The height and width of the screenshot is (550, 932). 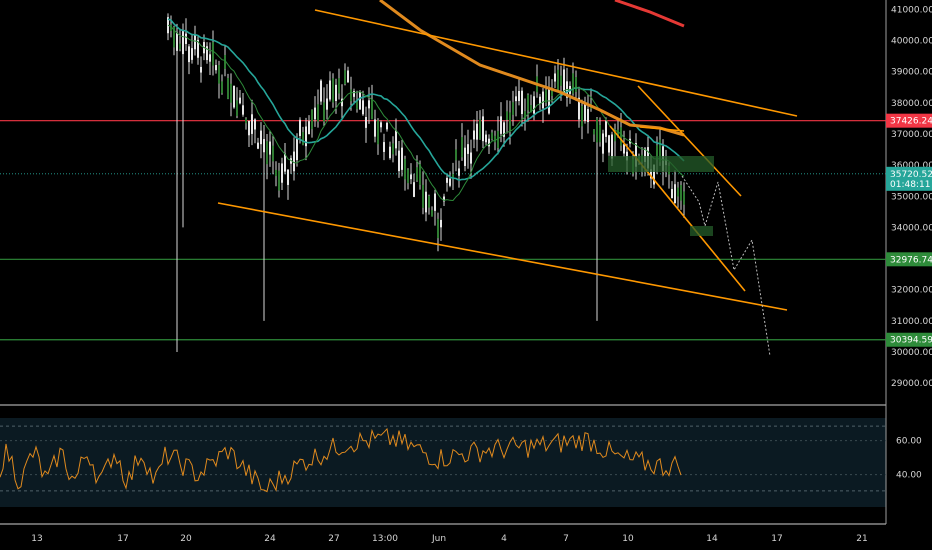 What do you see at coordinates (911, 291) in the screenshot?
I see `price-tick-label: 32000.00` at bounding box center [911, 291].